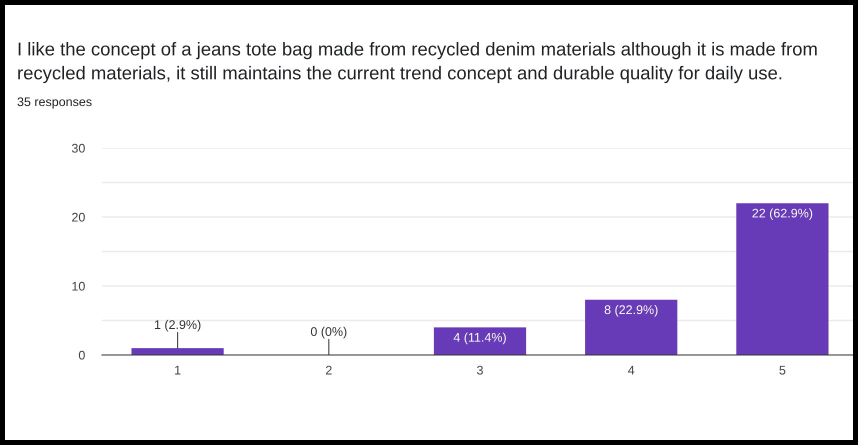 This screenshot has height=445, width=858. I want to click on data-label: 1 (2.9%), so click(177, 326).